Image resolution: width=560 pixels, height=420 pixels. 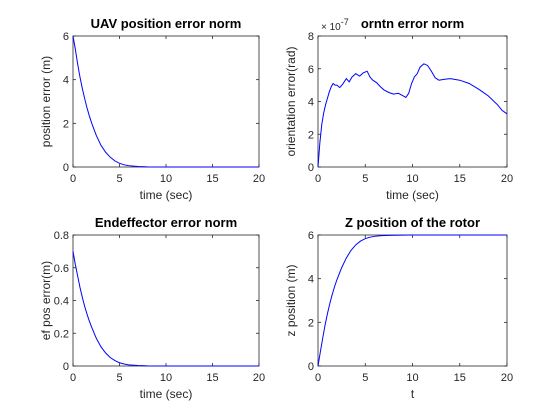 What do you see at coordinates (311, 37) in the screenshot?
I see `y-tick-label: 8` at bounding box center [311, 37].